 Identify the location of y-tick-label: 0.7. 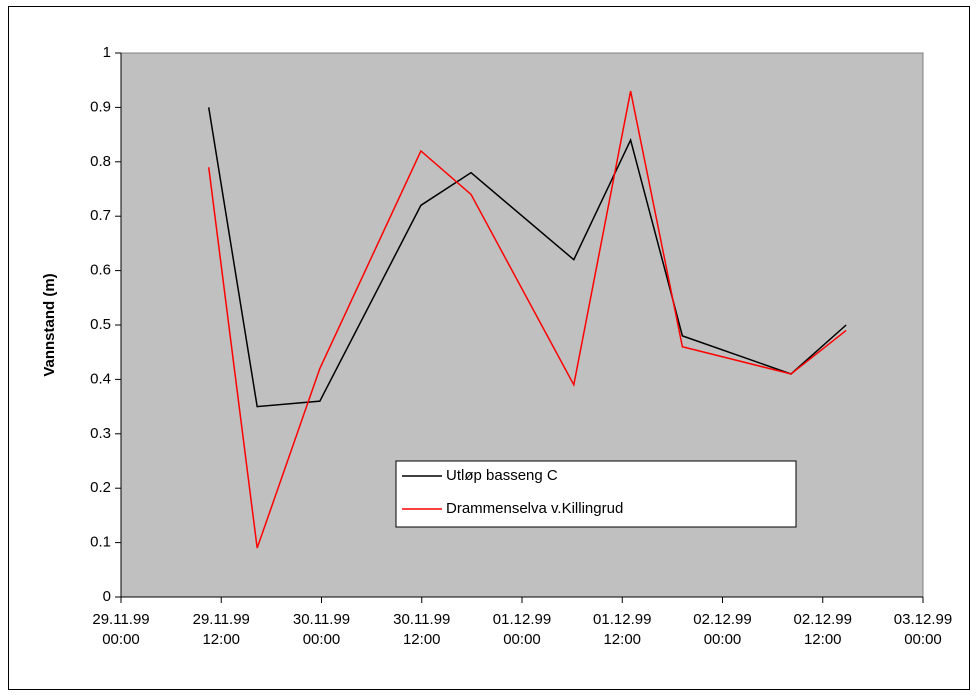
(100, 215).